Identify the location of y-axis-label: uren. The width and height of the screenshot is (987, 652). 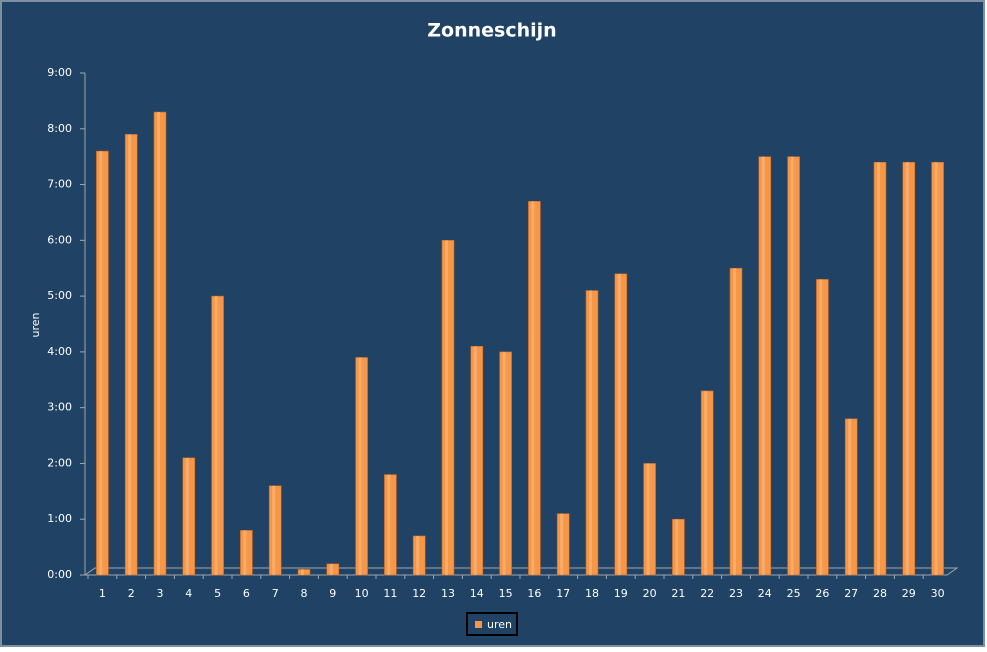
(35, 324).